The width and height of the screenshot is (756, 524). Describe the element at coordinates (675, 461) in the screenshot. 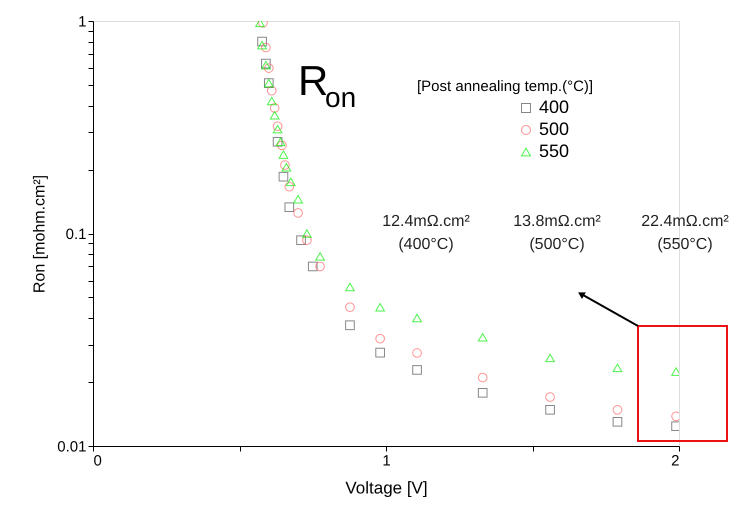

I see `x-tick-label: 2` at that location.